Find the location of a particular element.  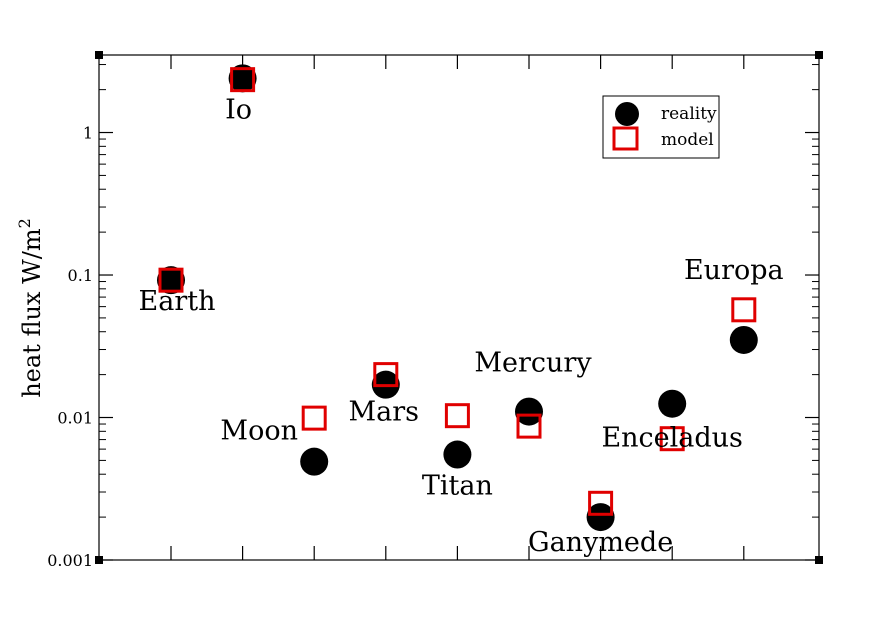

reality-point-io is located at coordinates (242, 78).